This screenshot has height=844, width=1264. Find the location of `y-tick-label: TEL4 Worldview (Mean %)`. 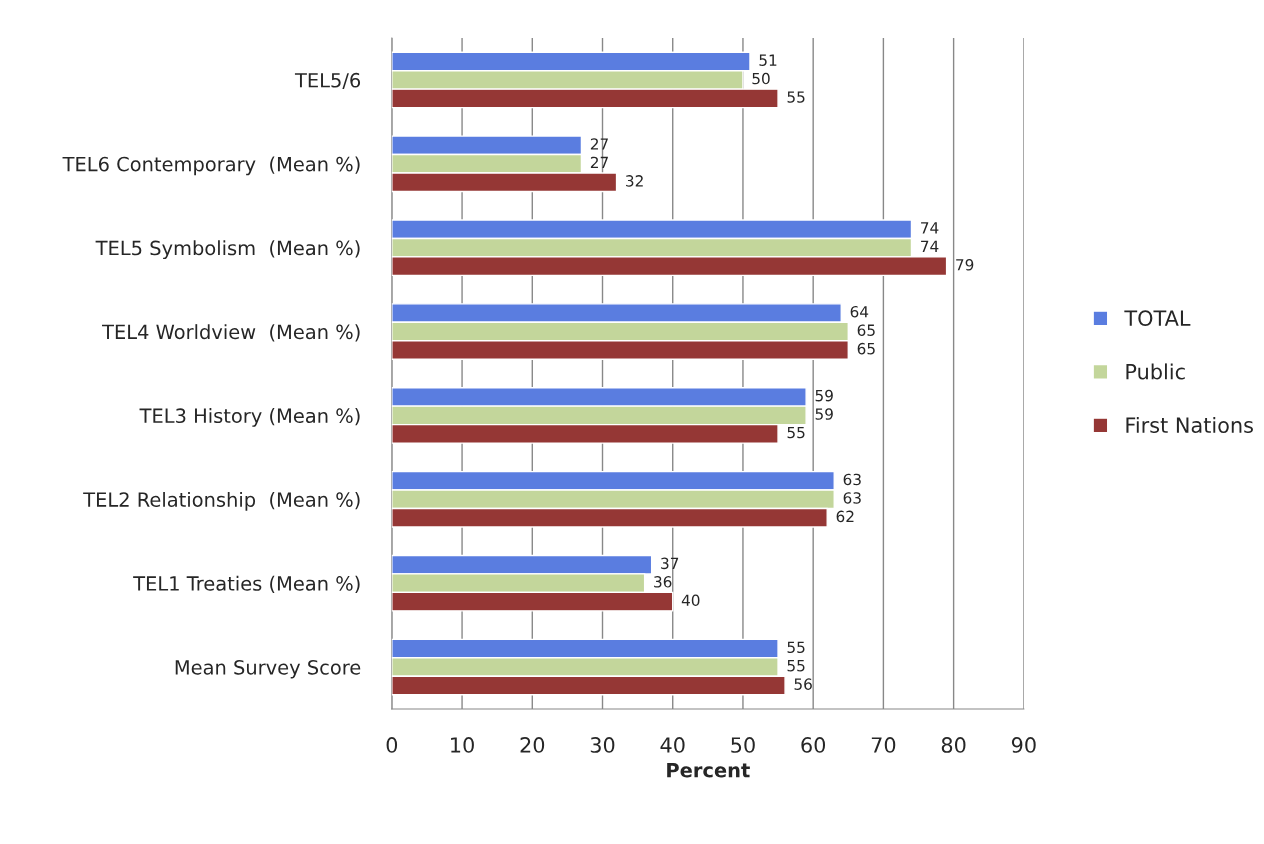

y-tick-label: TEL4 Worldview (Mean %) is located at coordinates (231, 333).